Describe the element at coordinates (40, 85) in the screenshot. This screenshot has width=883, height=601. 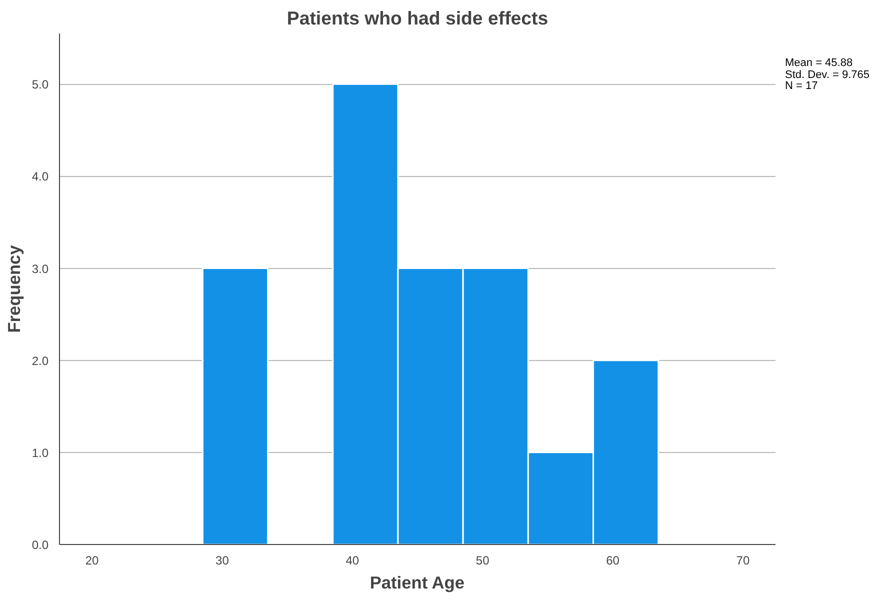
I see `y-tick-label: 5.0` at that location.